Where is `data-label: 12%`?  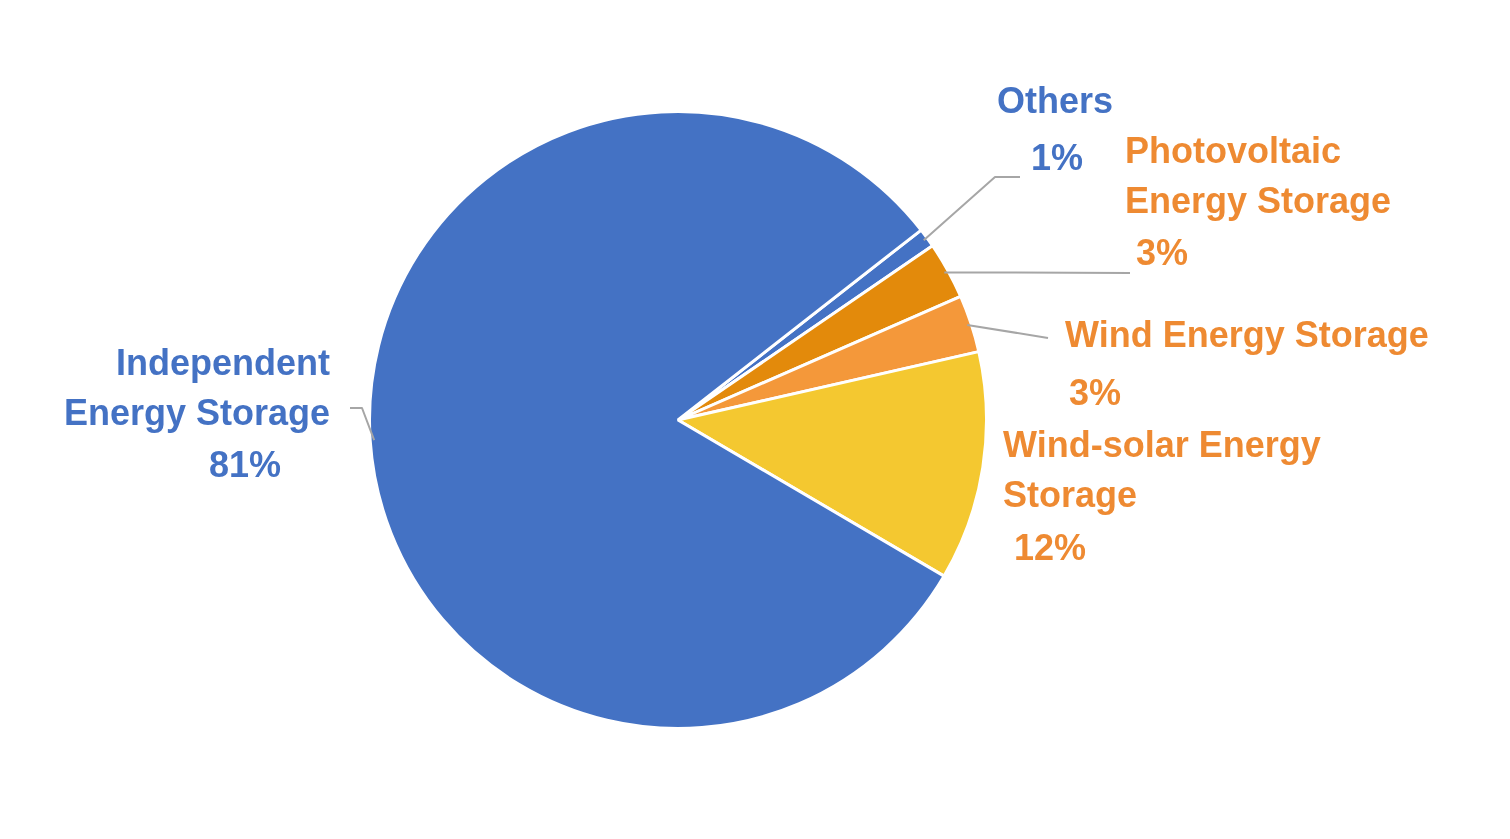
data-label: 12% is located at coordinates (1050, 547).